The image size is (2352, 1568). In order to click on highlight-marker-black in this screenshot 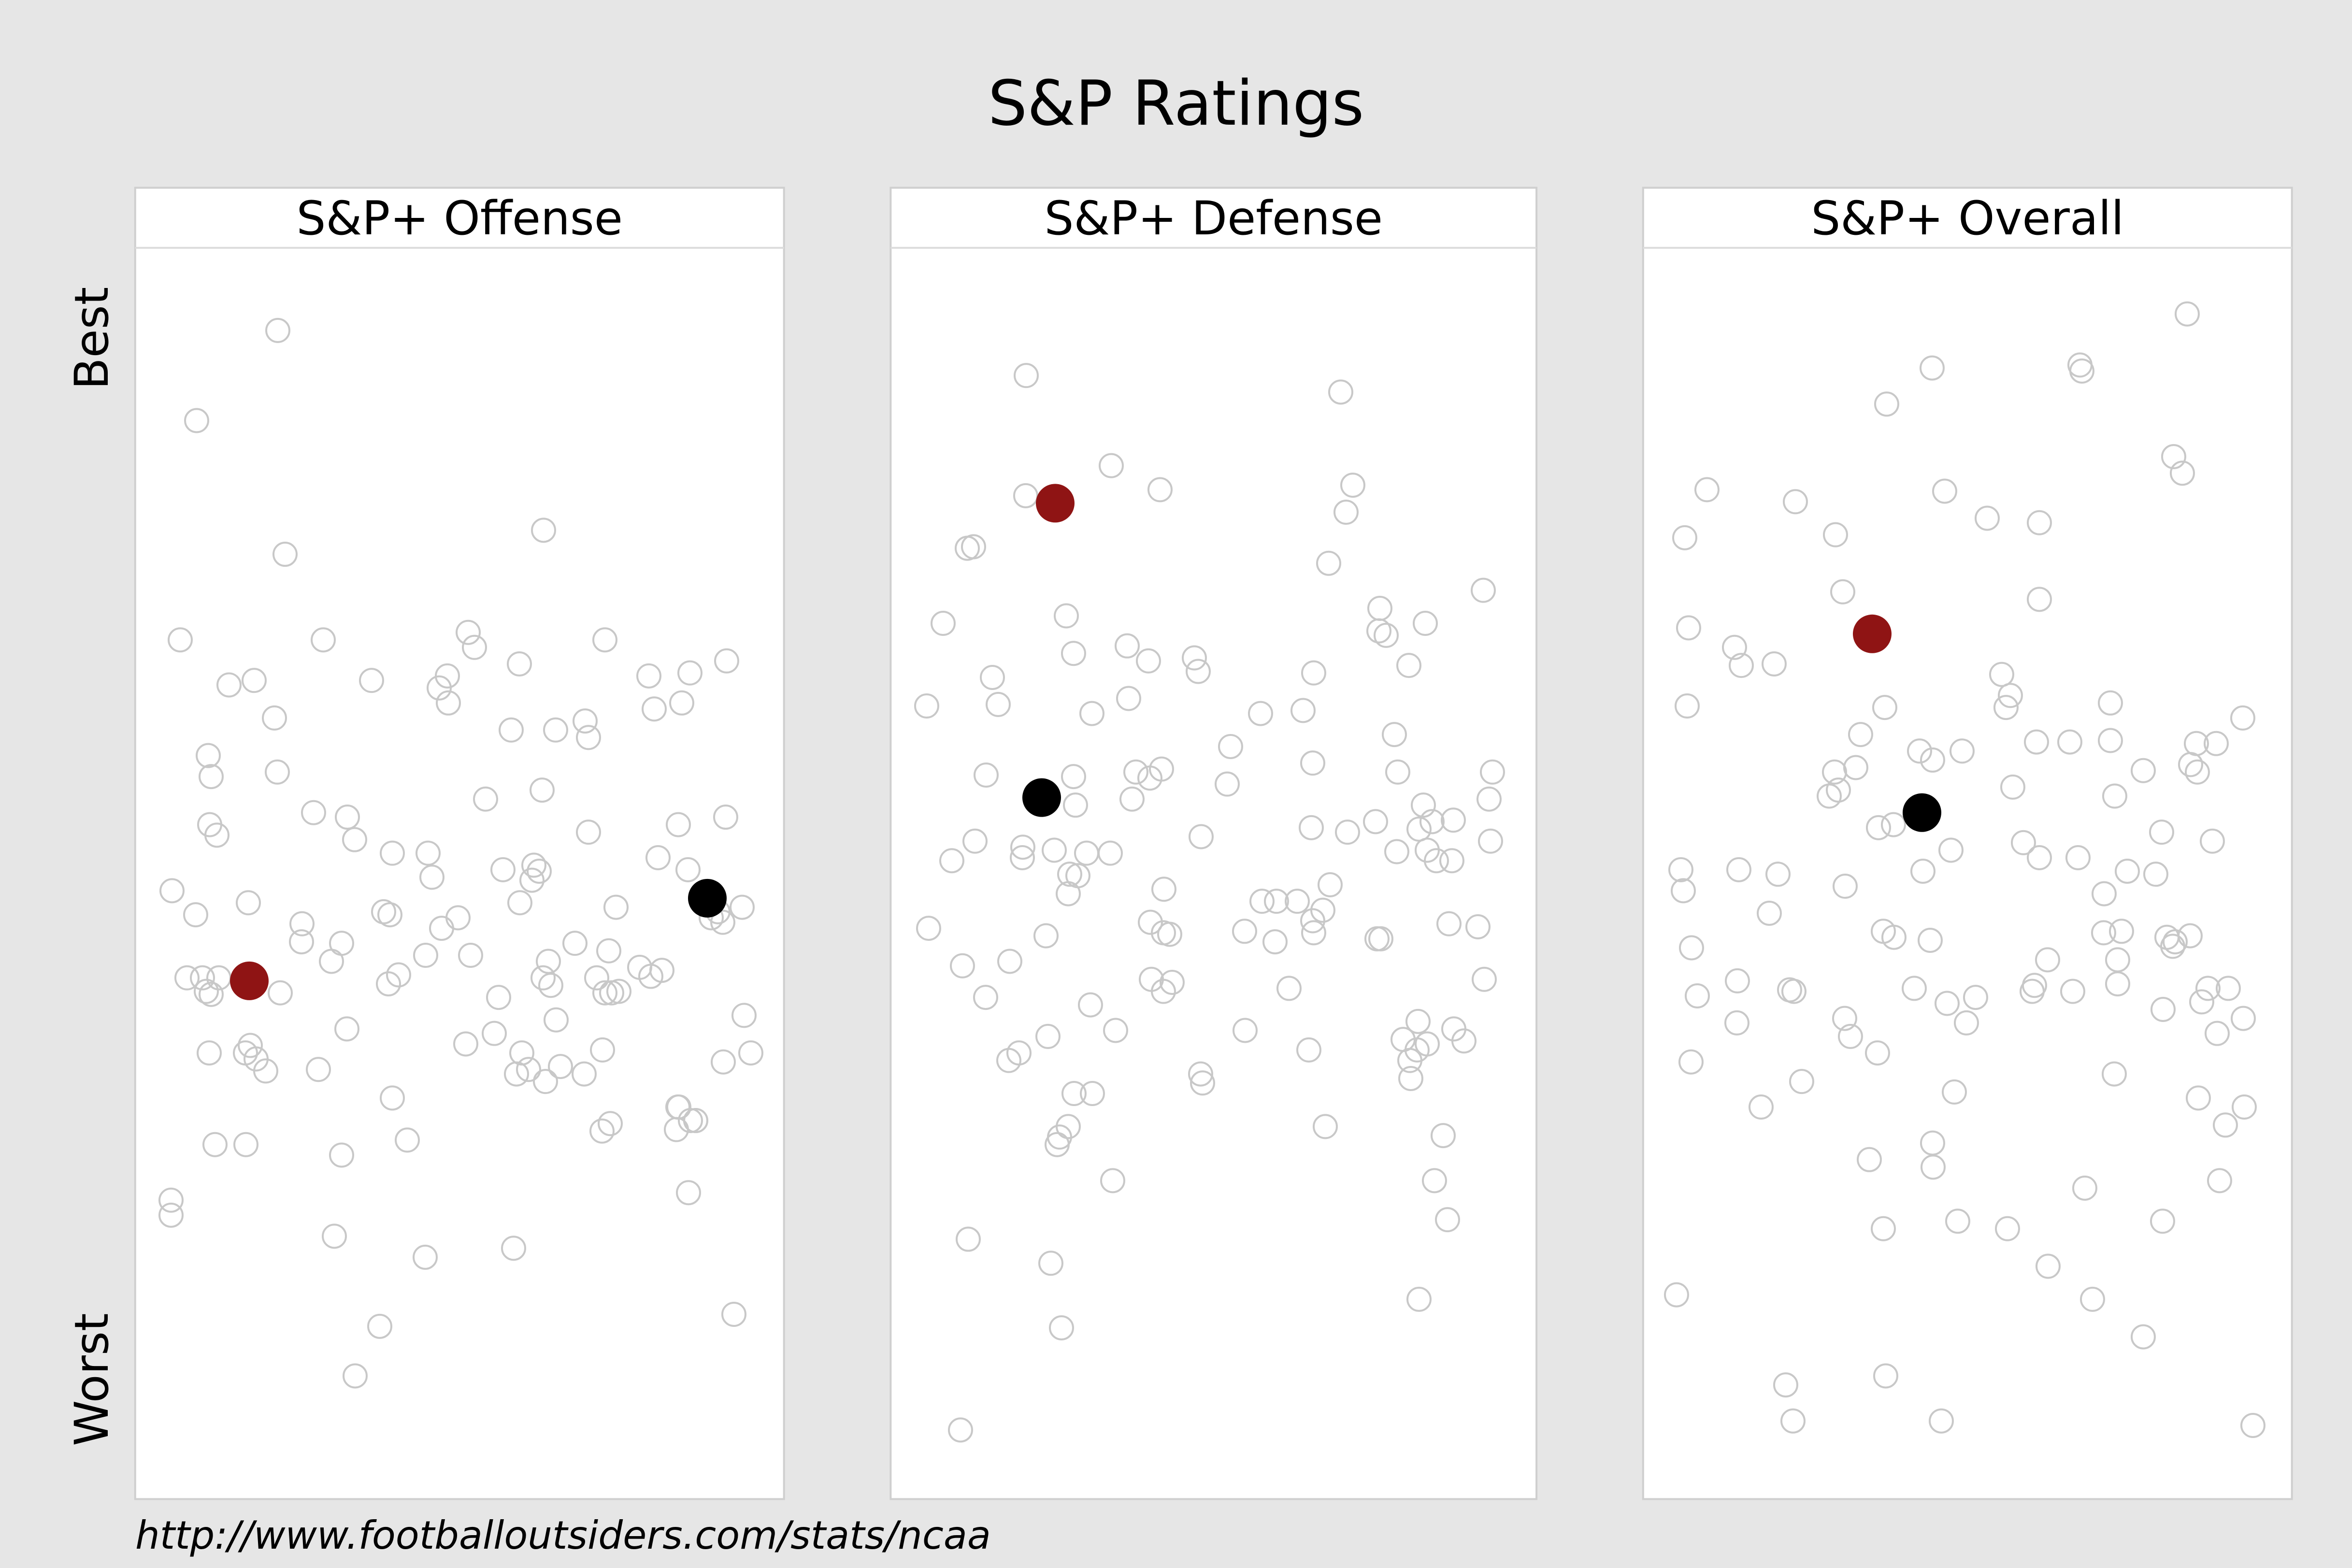, I will do `click(1922, 812)`.